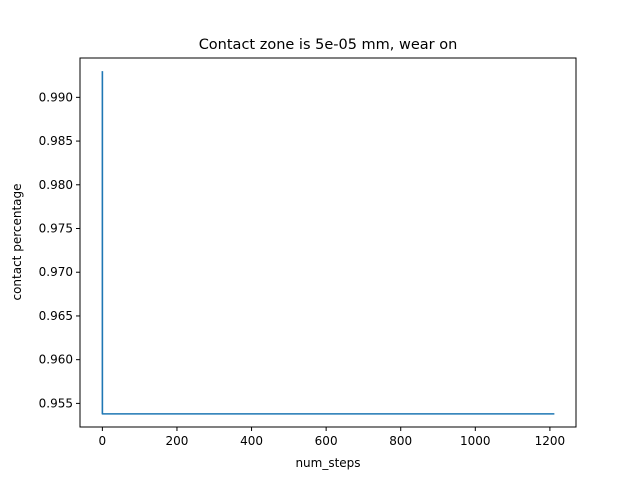 Image resolution: width=640 pixels, height=480 pixels. I want to click on x-tick-label: 1200, so click(550, 441).